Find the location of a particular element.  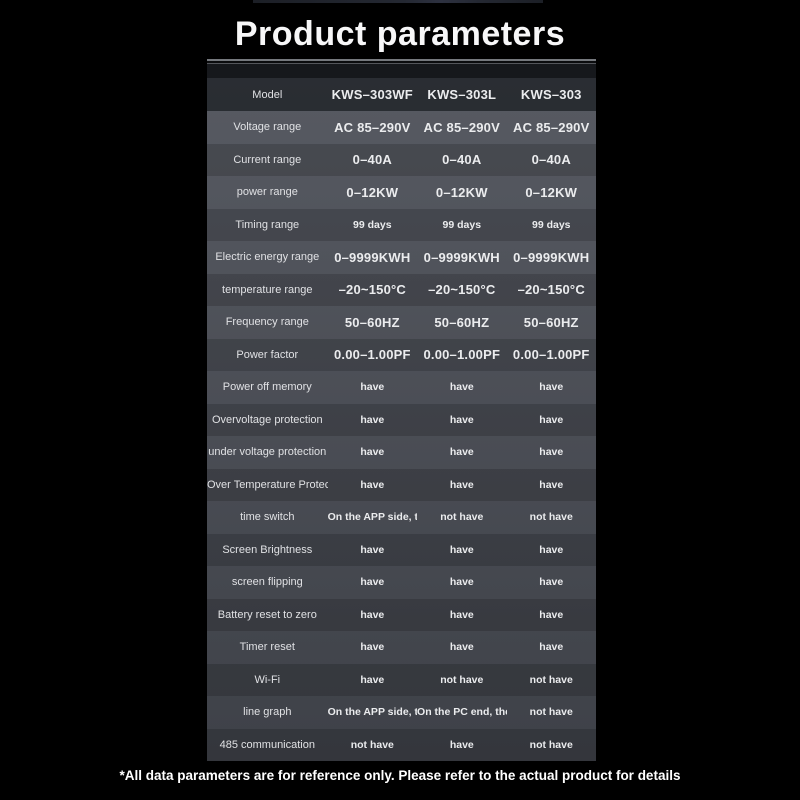

row-label: screen flipping is located at coordinates (267, 582).